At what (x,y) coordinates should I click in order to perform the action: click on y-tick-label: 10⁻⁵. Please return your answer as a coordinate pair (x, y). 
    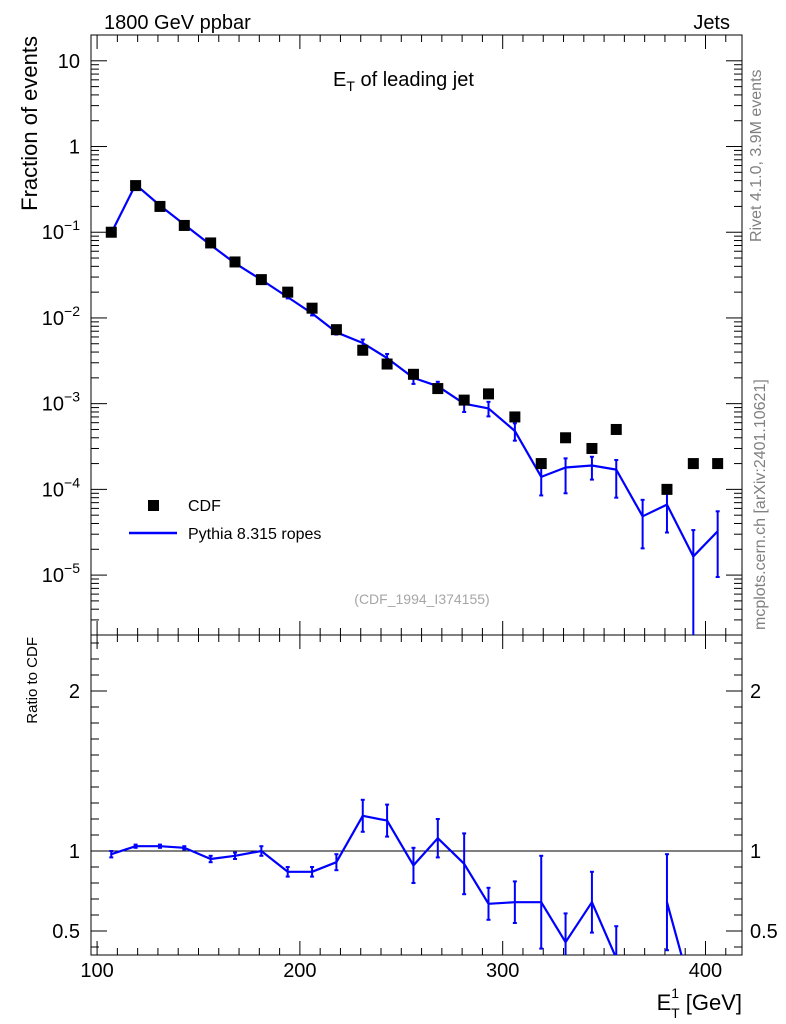
    Looking at the image, I should click on (61, 573).